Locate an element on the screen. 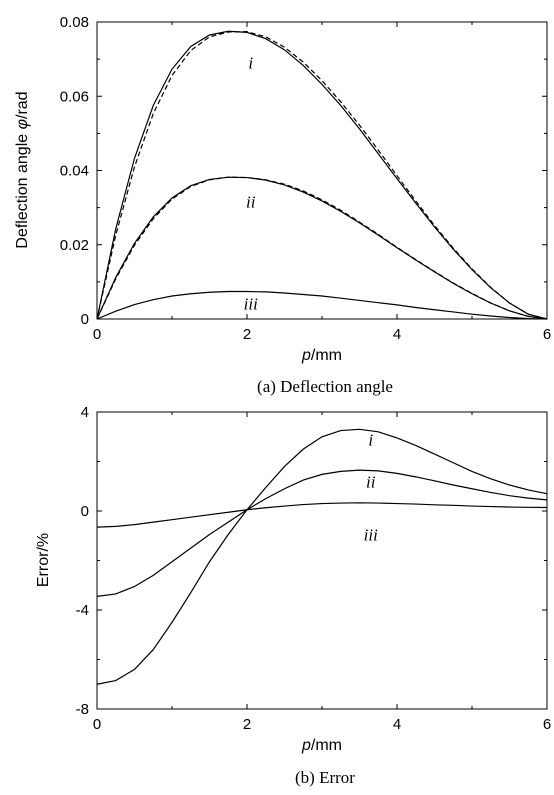 The width and height of the screenshot is (554, 795). y-tick-label: 0.04 is located at coordinates (74, 171).